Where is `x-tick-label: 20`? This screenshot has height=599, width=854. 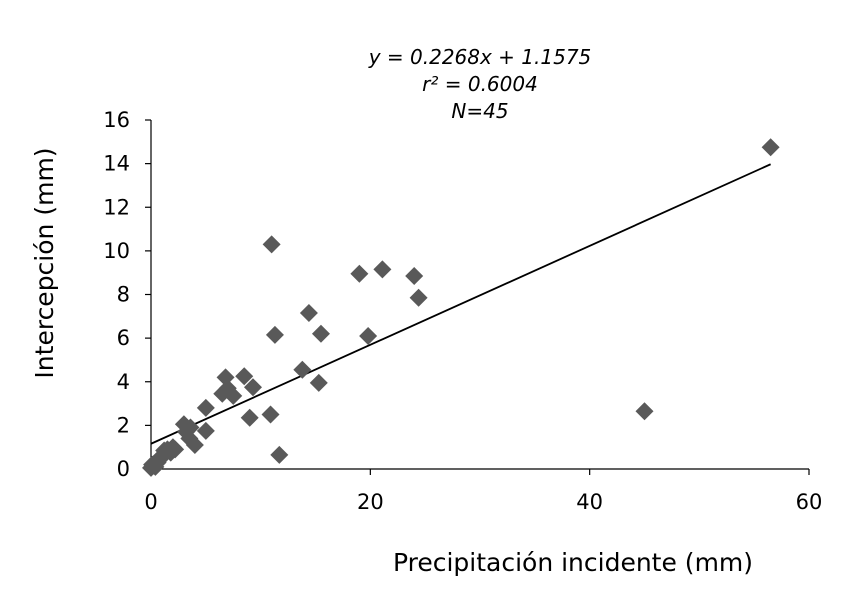 x-tick-label: 20 is located at coordinates (370, 502).